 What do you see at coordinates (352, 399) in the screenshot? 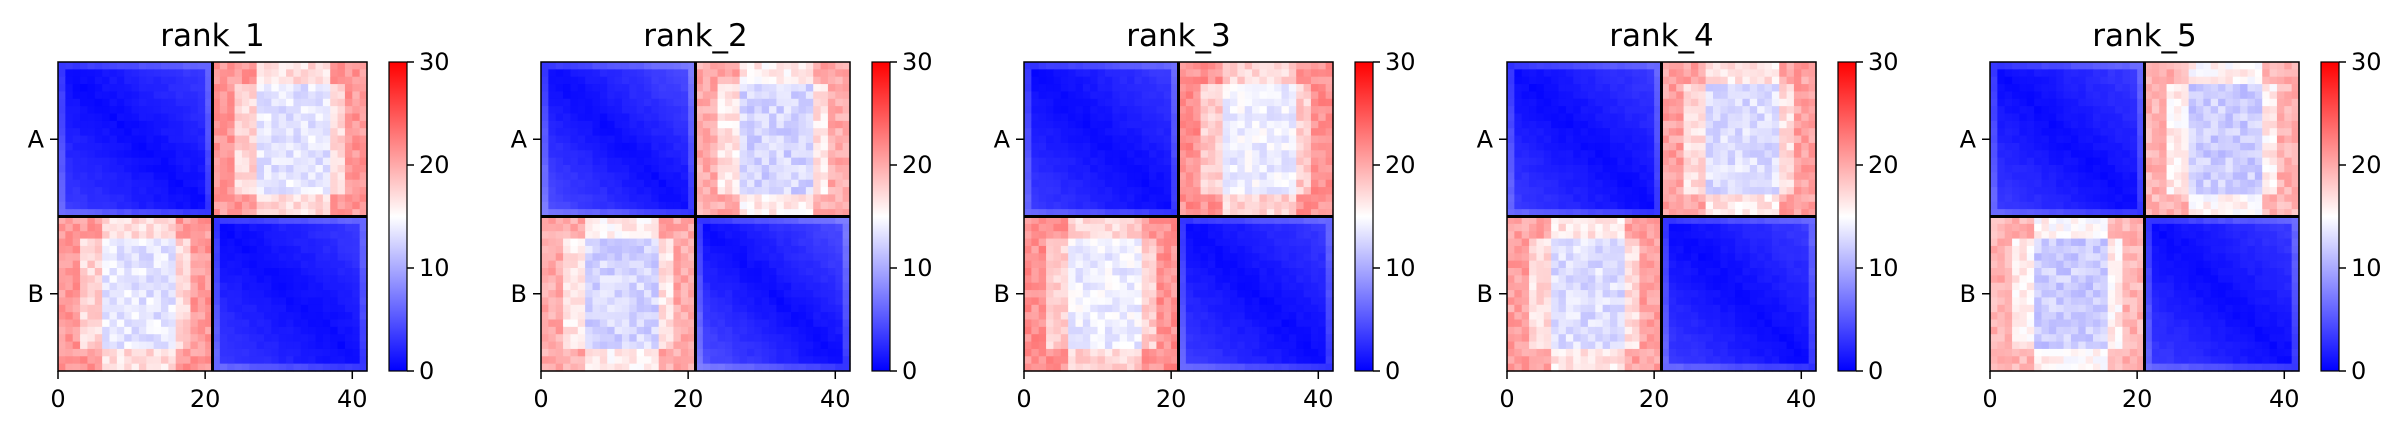
I see `x-tick-label: 40` at bounding box center [352, 399].